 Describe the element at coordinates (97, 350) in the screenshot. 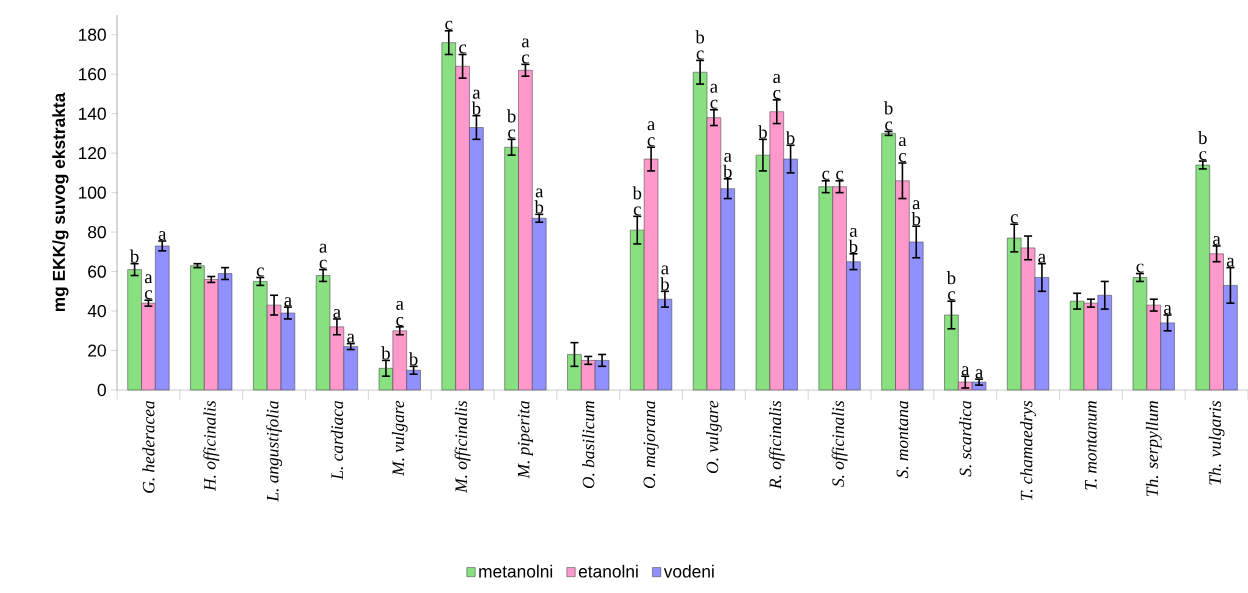

I see `y-tick-label: 20` at that location.